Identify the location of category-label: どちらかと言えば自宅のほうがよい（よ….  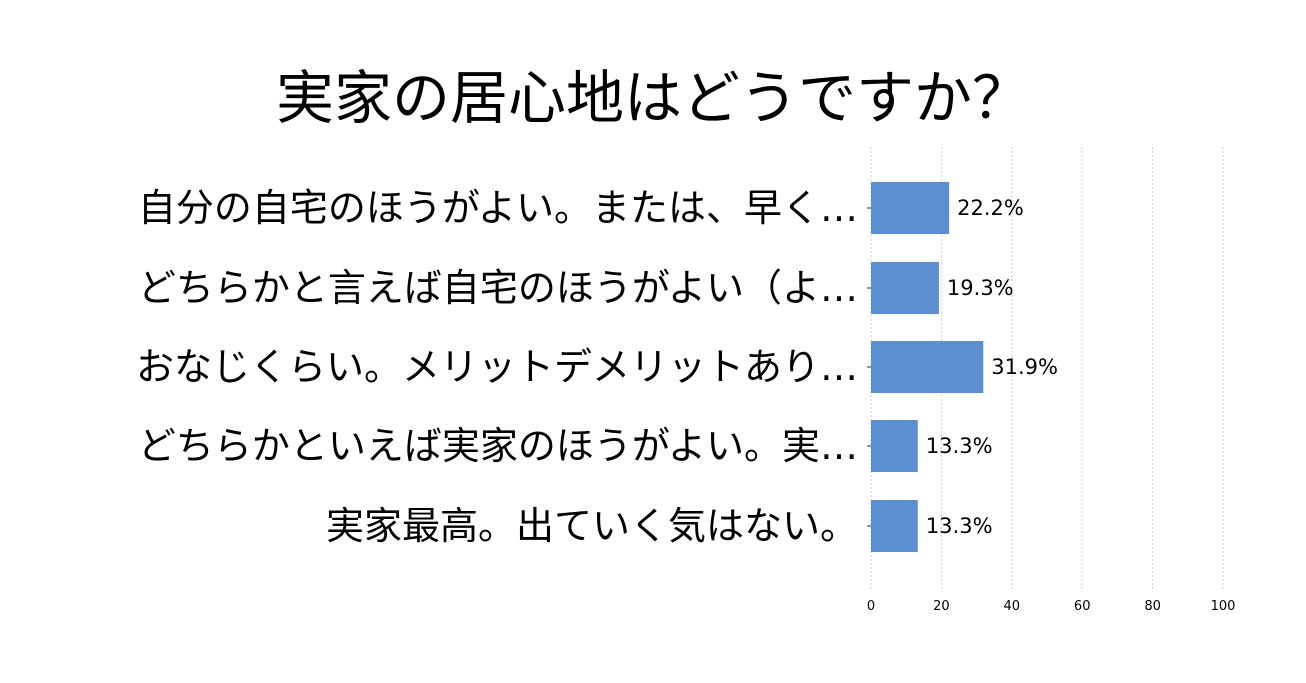
(498, 288).